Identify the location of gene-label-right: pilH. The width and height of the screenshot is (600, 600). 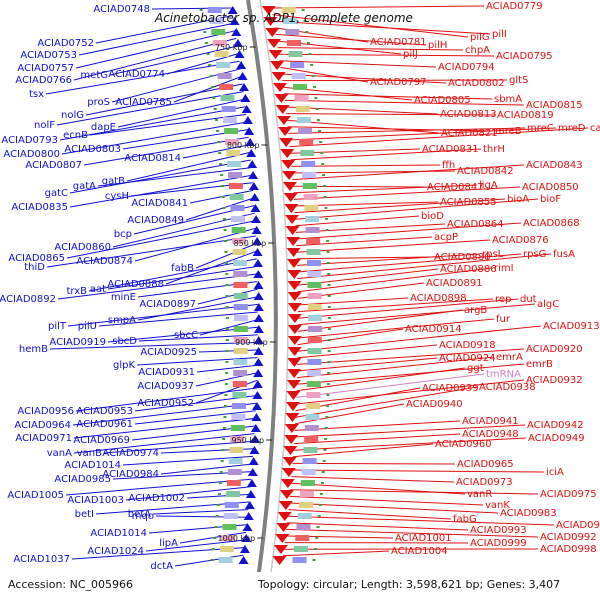
(437, 45).